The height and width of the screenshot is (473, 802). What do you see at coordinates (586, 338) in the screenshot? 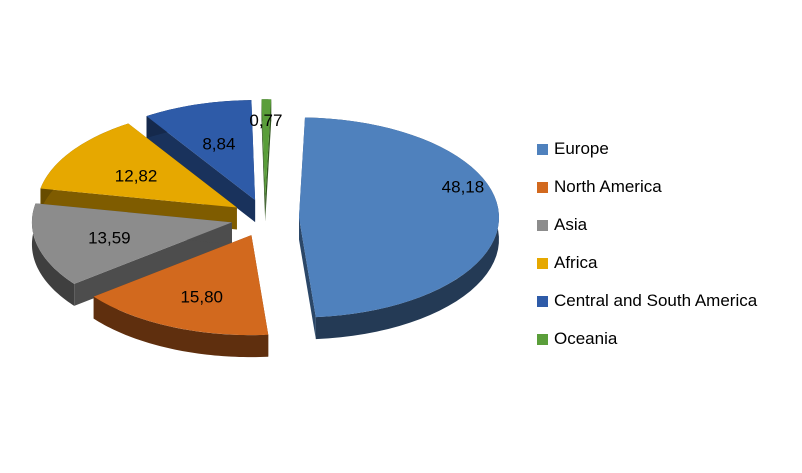
I see `legend-label-oceania: Oceania` at bounding box center [586, 338].